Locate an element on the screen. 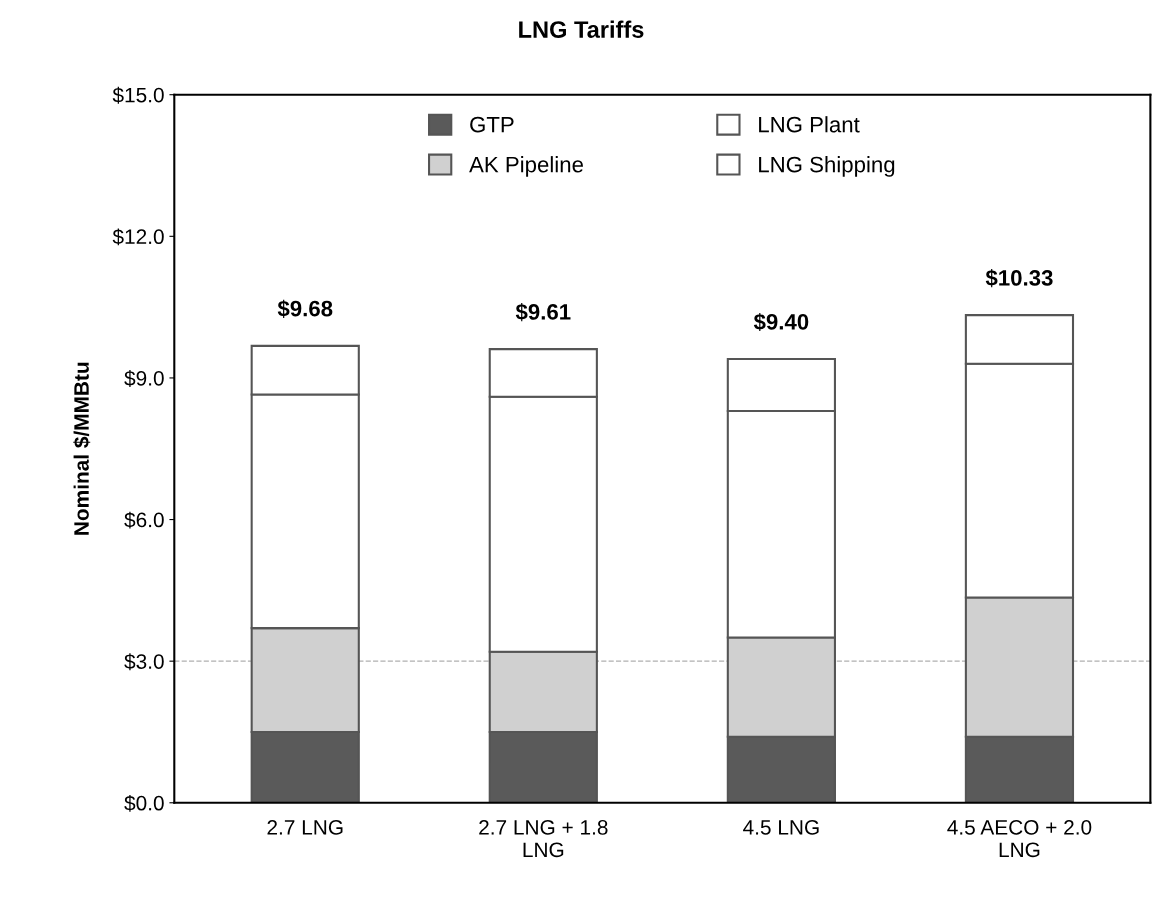 Image resolution: width=1162 pixels, height=902 pixels. y-tick-label: $0.0 is located at coordinates (144, 803).